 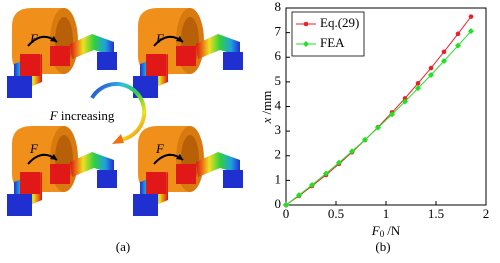 What do you see at coordinates (123, 246) in the screenshot?
I see `caption: (a)` at bounding box center [123, 246].